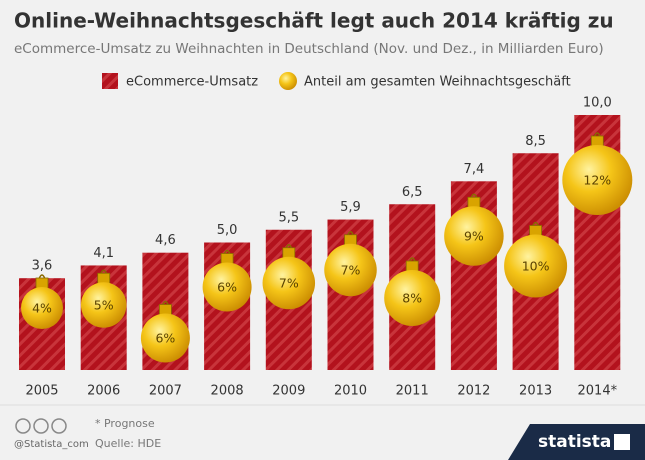 The height and width of the screenshot is (460, 645). I want to click on x-tick-label: 2009, so click(288, 391).